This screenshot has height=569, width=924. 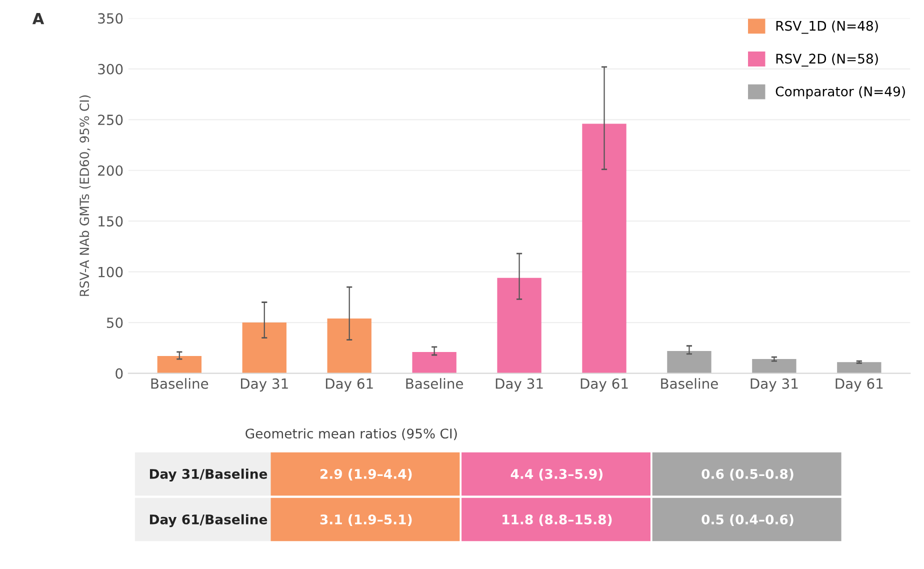 I want to click on y-tick-label: 150, so click(x=110, y=221).